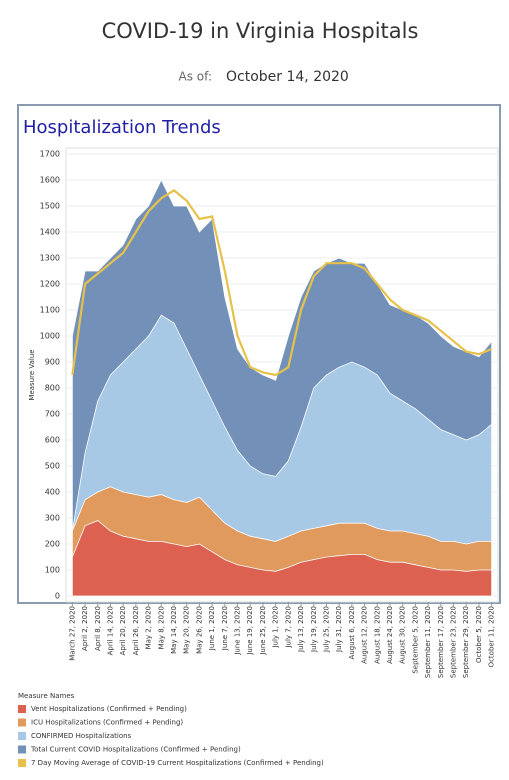 The image size is (509, 780). What do you see at coordinates (339, 629) in the screenshot?
I see `x-tick-label: July 31, 2020` at bounding box center [339, 629].